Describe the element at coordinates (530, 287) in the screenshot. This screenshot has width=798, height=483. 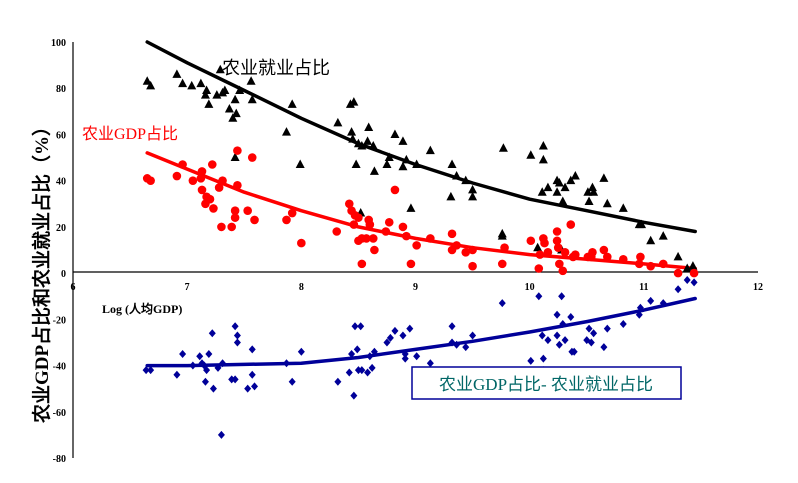
I see `x-tick-label: 10` at that location.